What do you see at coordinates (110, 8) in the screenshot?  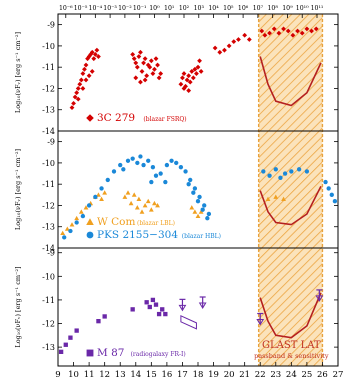 I see `top-tick-label: 10⁻³` at bounding box center [110, 8].